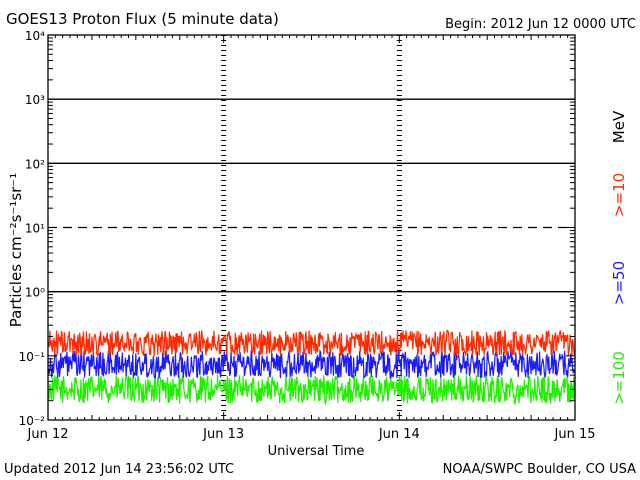  What do you see at coordinates (575, 434) in the screenshot?
I see `x-tick-label: Jun 15` at bounding box center [575, 434].